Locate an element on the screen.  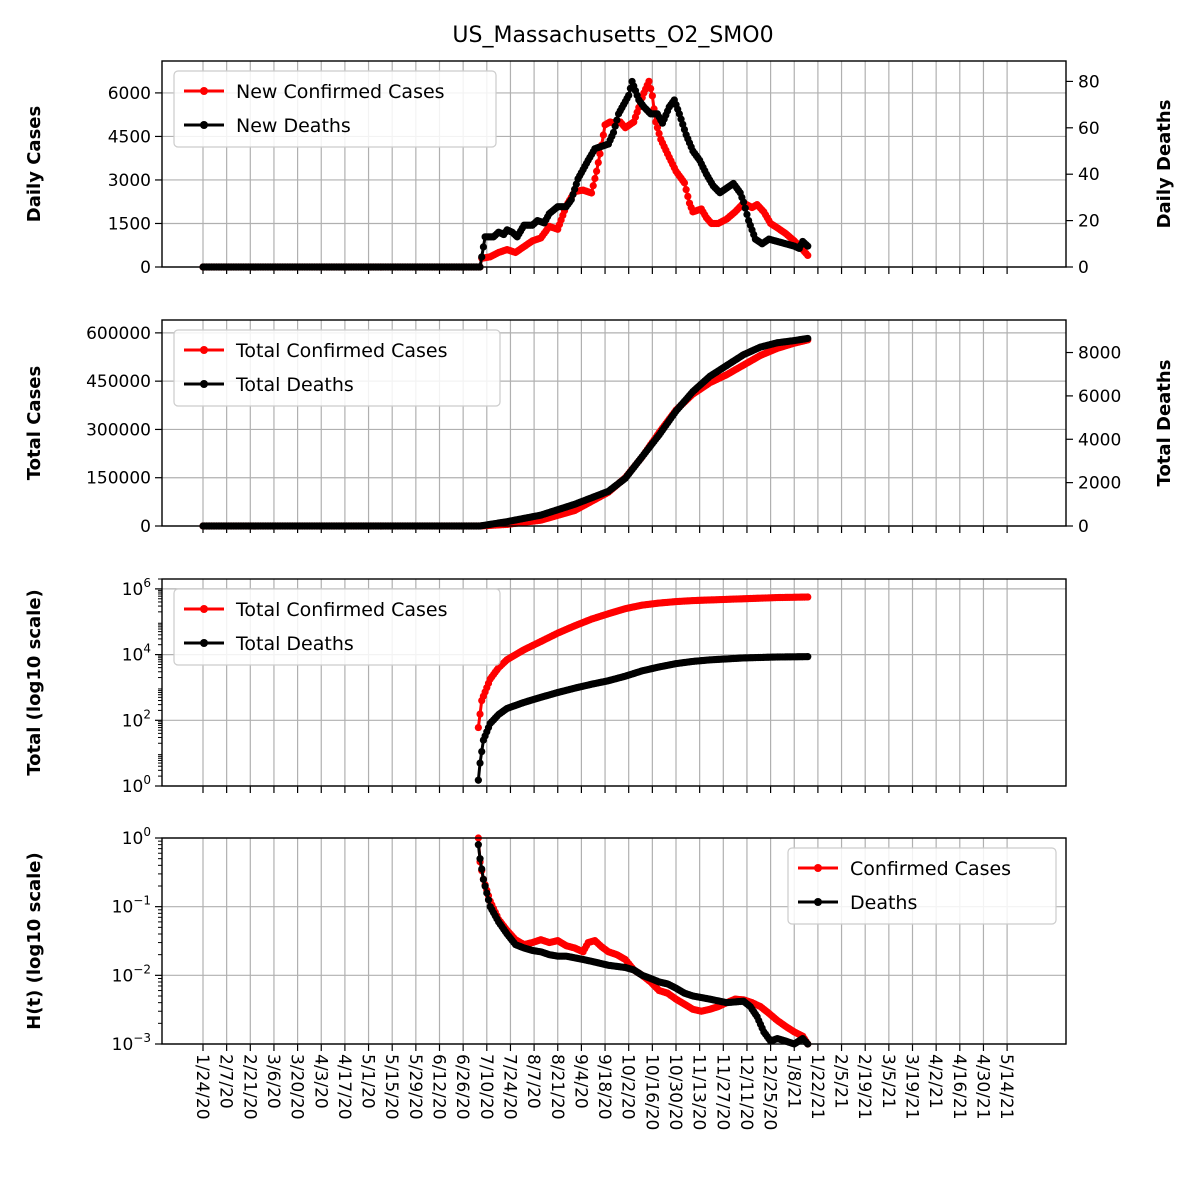
x-tick-label: 5/1/20 is located at coordinates (368, 1081).